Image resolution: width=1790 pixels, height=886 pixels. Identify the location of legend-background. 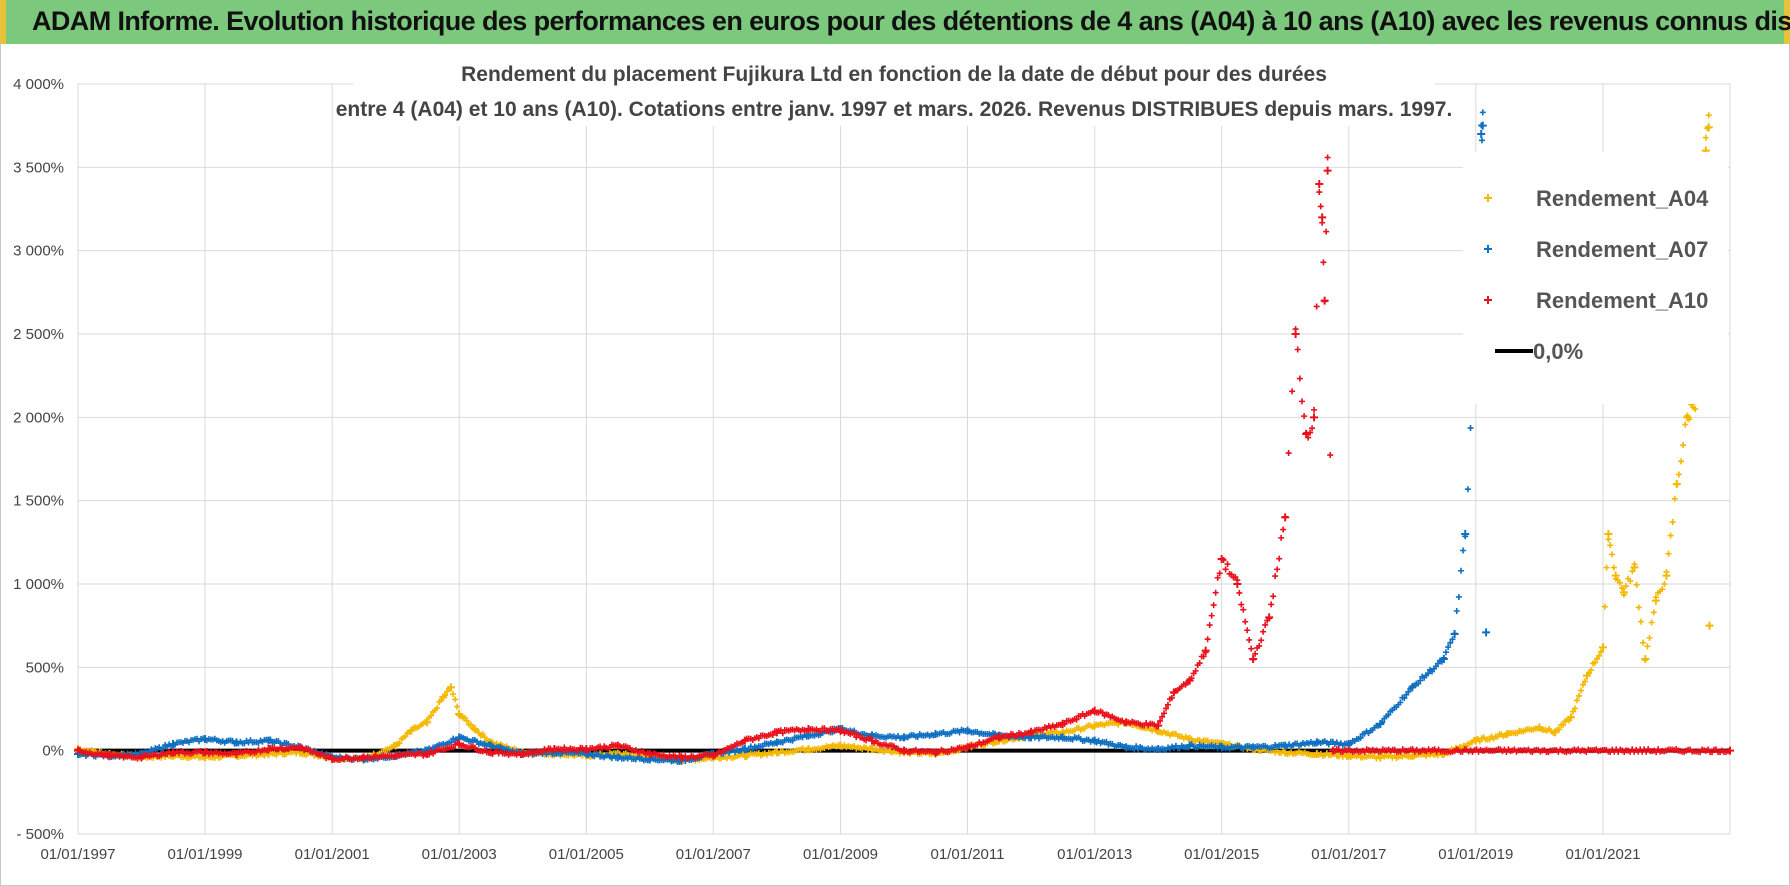
(1595, 278).